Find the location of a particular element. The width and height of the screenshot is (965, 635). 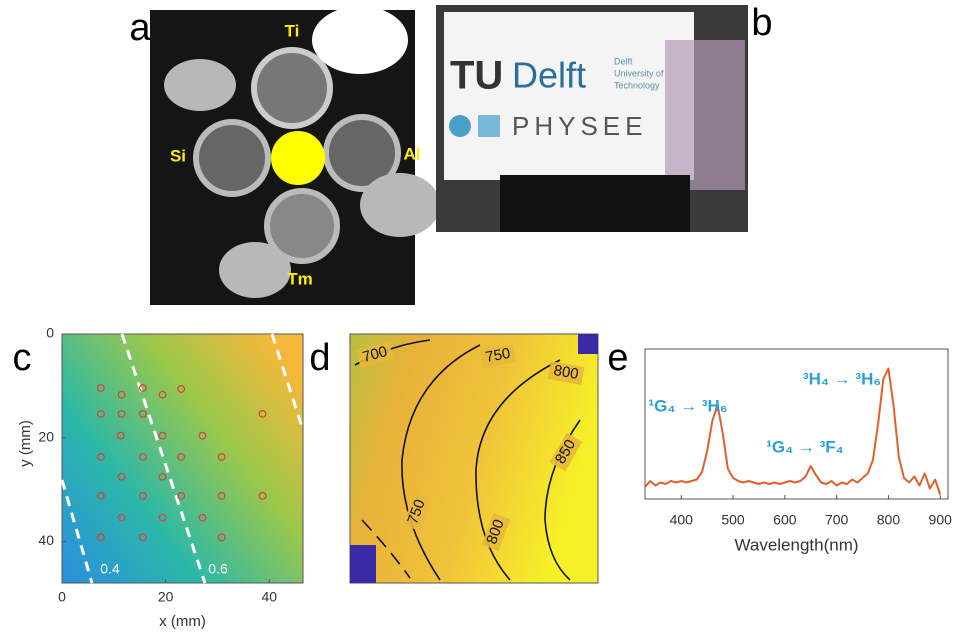

panel-label: a is located at coordinates (140, 28).